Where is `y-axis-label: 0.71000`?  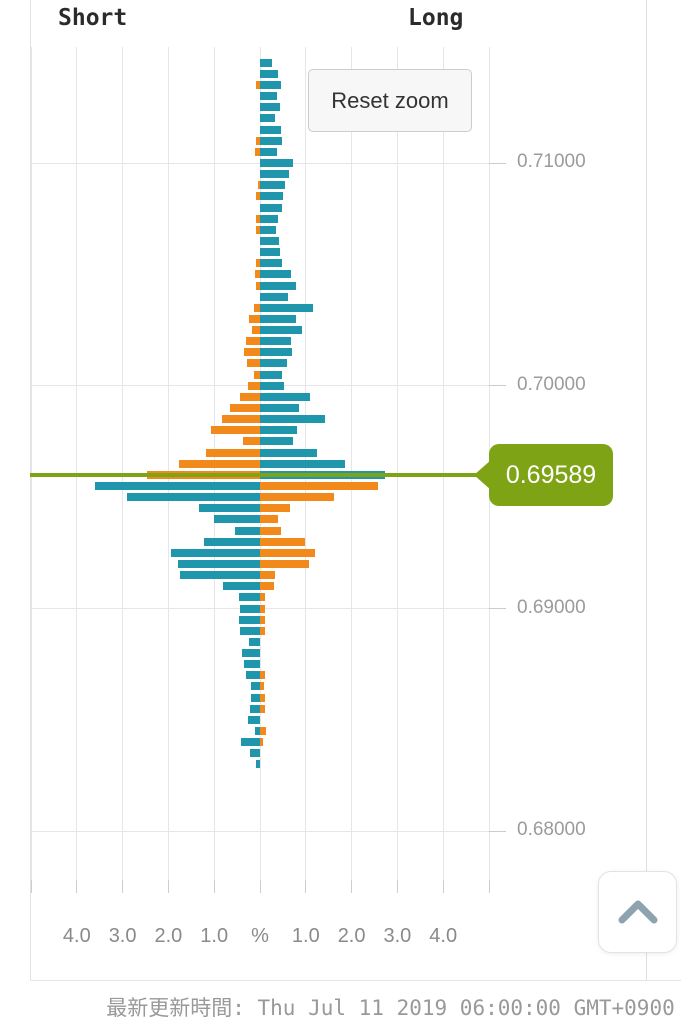
y-axis-label: 0.71000 is located at coordinates (551, 161).